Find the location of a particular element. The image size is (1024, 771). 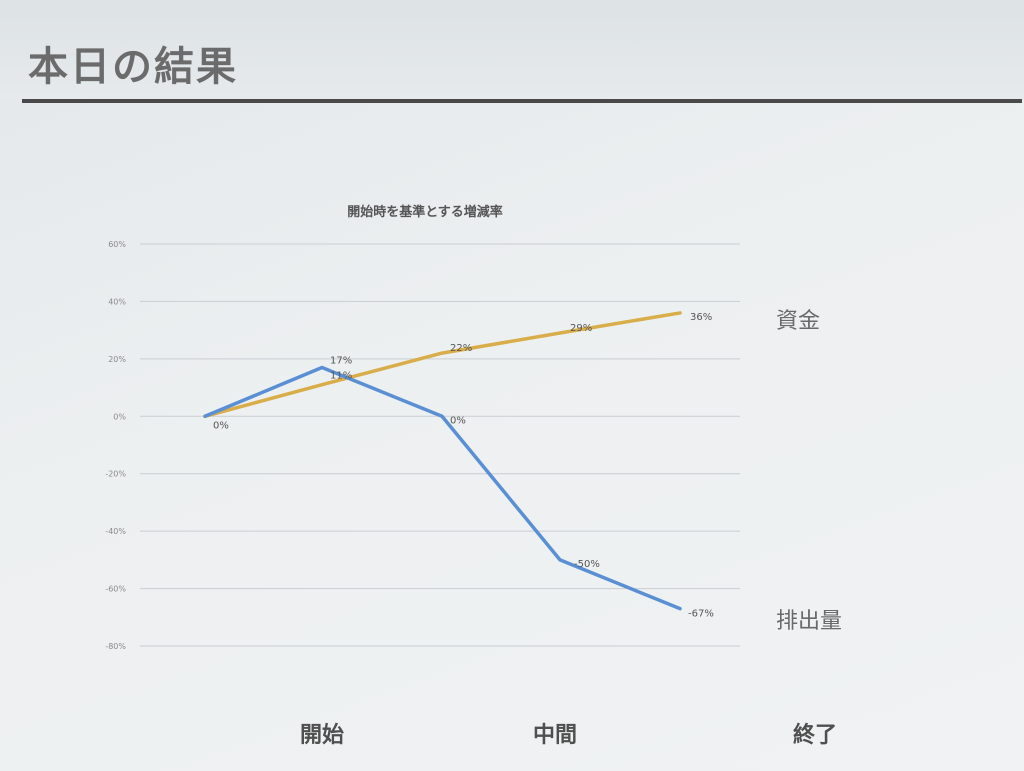

data-label: -50% is located at coordinates (587, 564).